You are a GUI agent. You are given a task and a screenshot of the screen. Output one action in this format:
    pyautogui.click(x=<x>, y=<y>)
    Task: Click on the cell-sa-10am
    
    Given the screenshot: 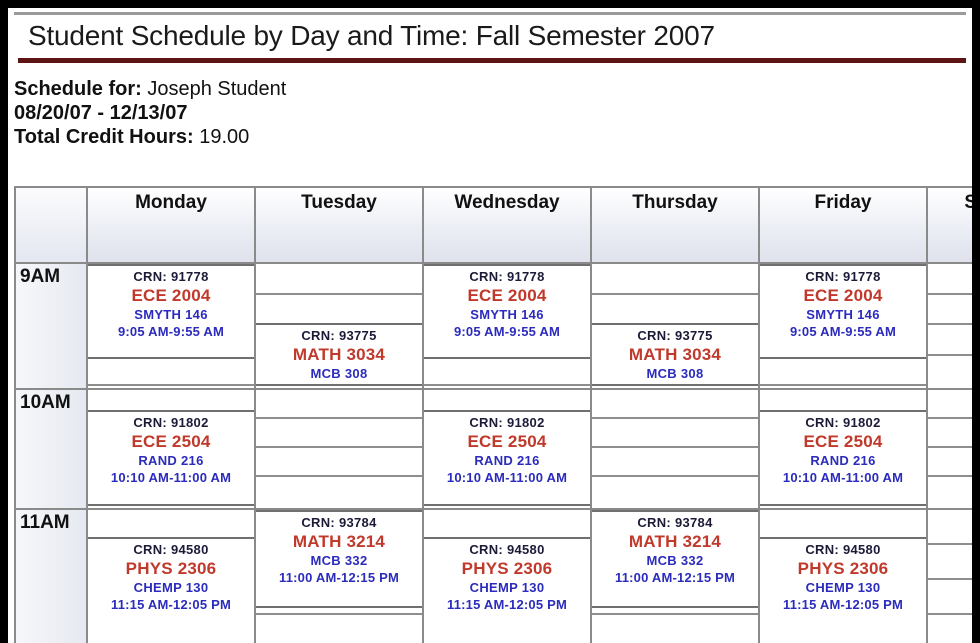 What is the action you would take?
    pyautogui.click(x=949, y=449)
    